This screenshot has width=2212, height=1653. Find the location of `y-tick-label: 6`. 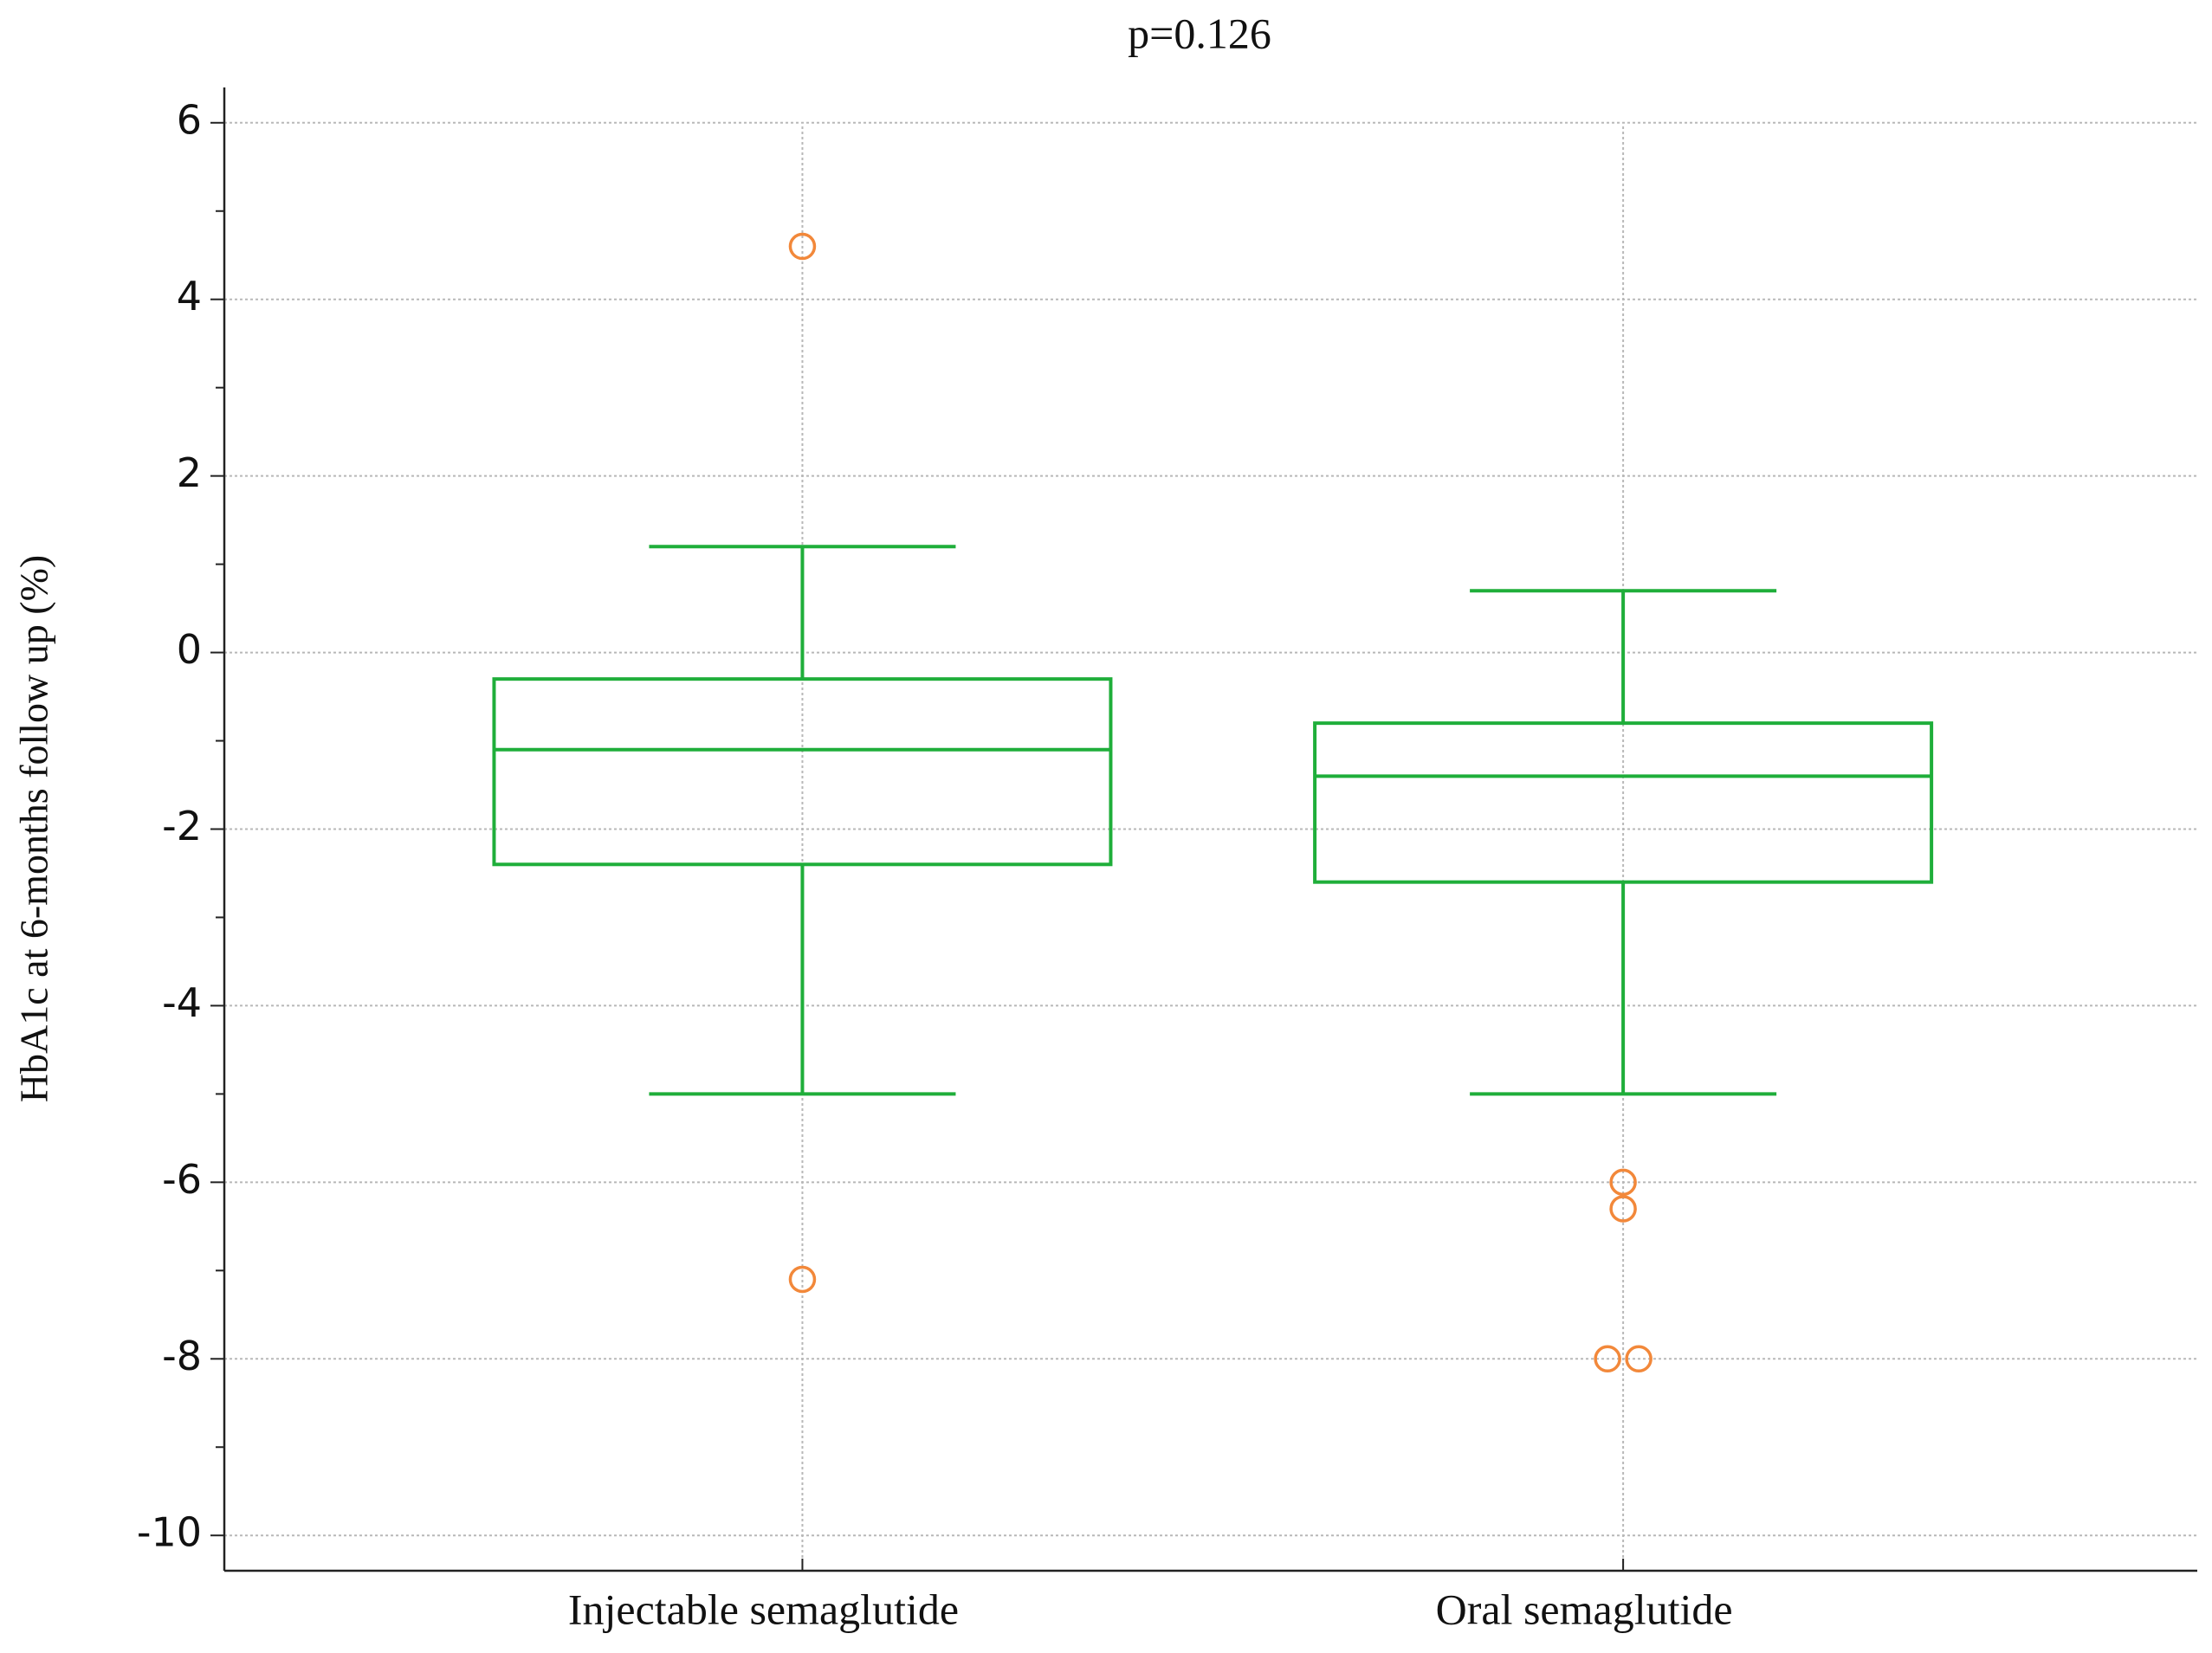

y-tick-label: 6 is located at coordinates (189, 119).